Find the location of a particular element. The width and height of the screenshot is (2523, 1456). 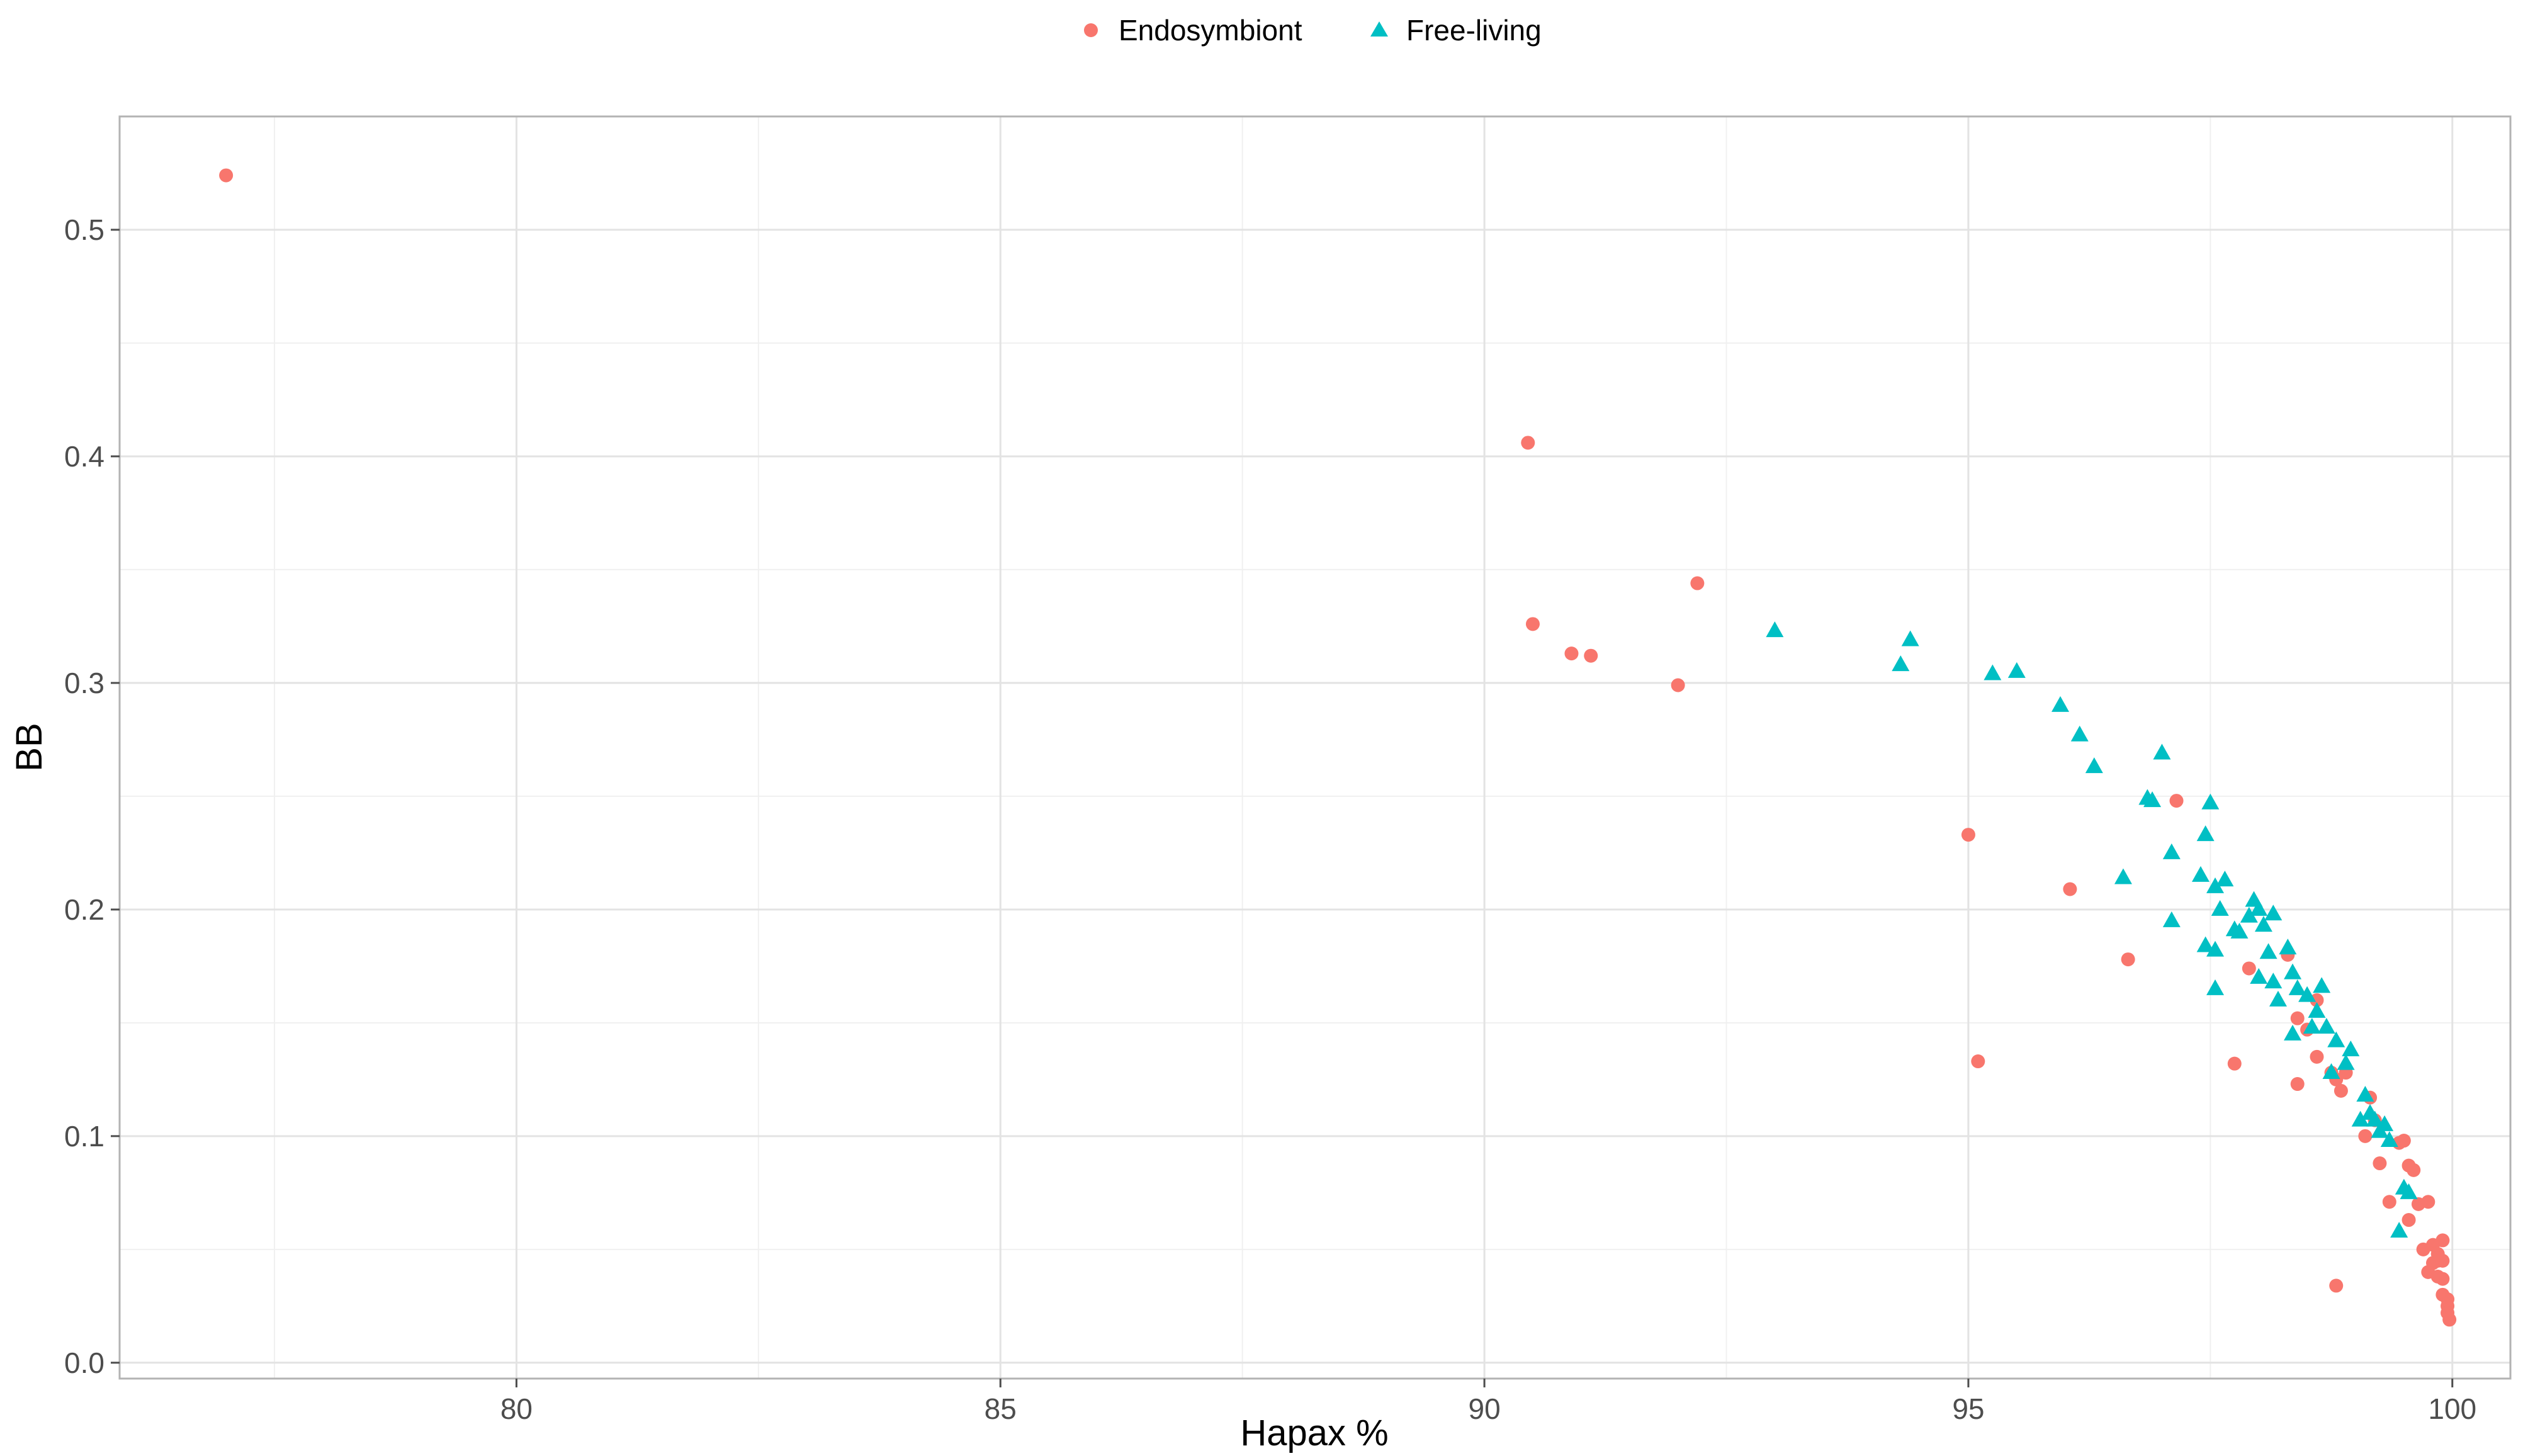

x-axis: 80 85 90 95 100 is located at coordinates (1488, 1402).